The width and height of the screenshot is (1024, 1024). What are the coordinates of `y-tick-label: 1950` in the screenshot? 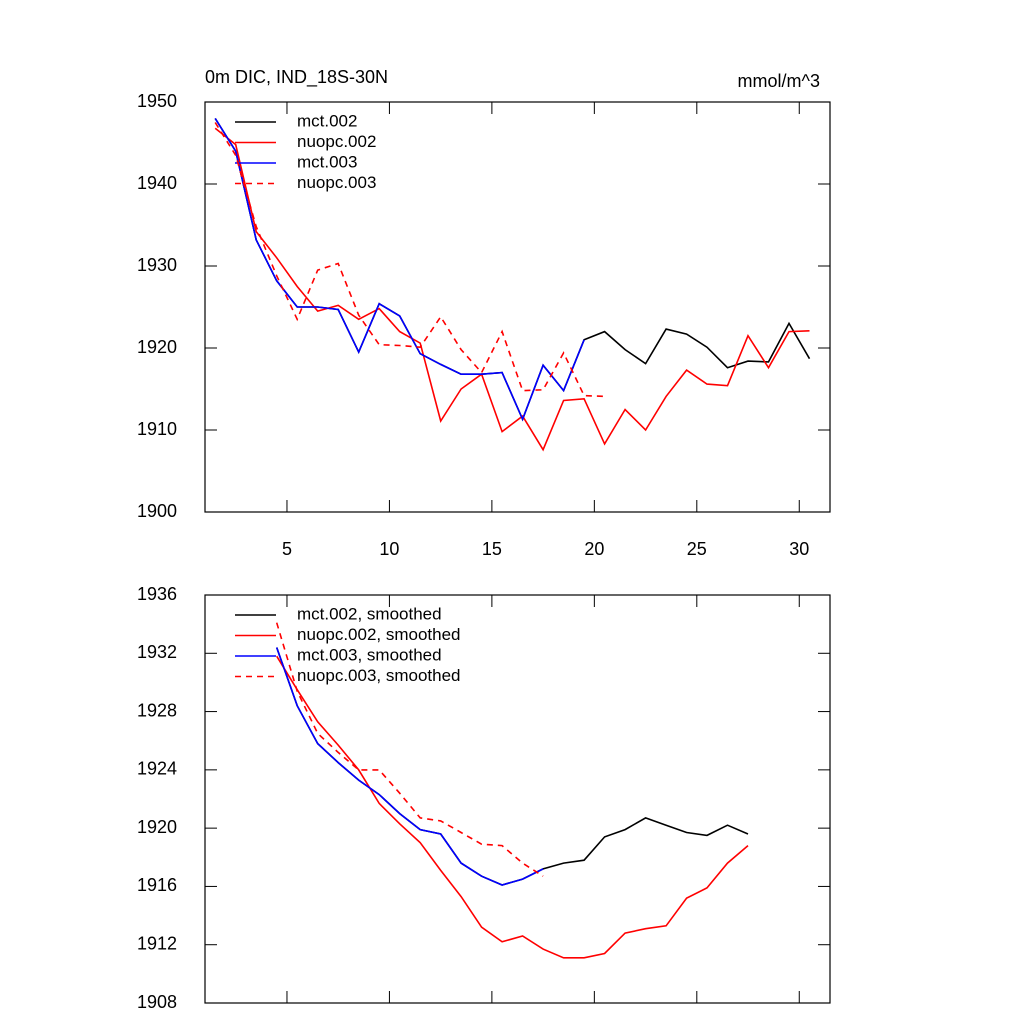 It's located at (157, 101).